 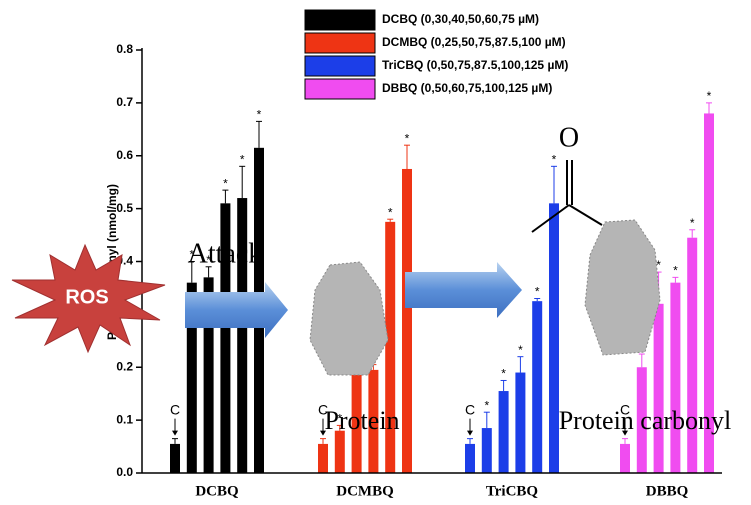 What do you see at coordinates (124, 472) in the screenshot?
I see `y-tick-label: 0.0` at bounding box center [124, 472].